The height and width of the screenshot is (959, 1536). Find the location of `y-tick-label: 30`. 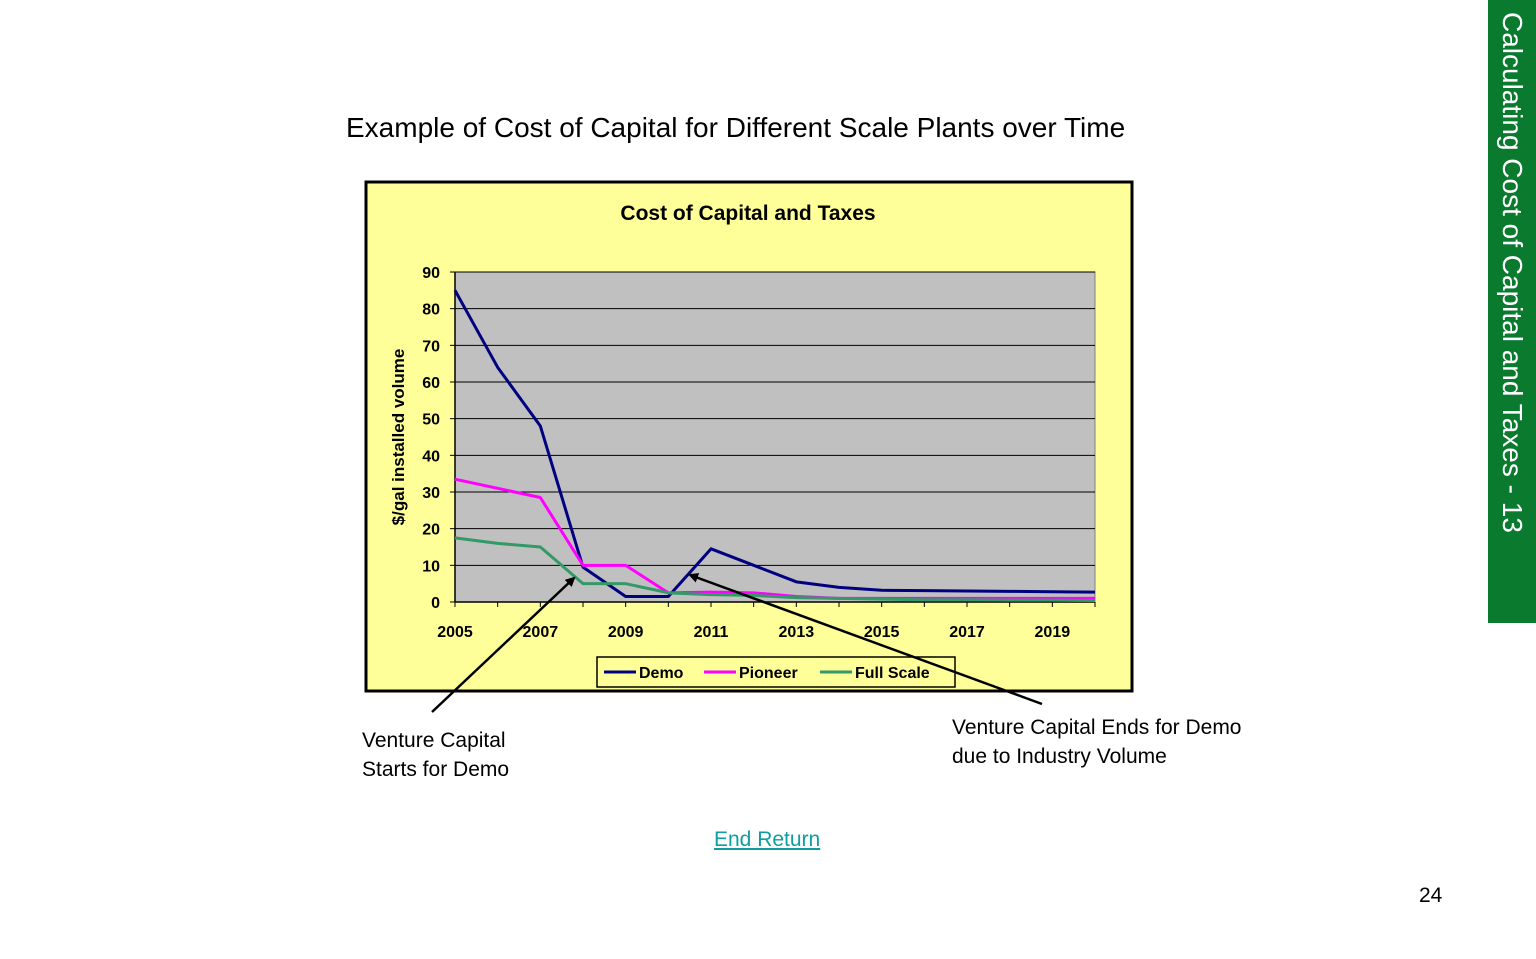

y-tick-label: 30 is located at coordinates (431, 493).